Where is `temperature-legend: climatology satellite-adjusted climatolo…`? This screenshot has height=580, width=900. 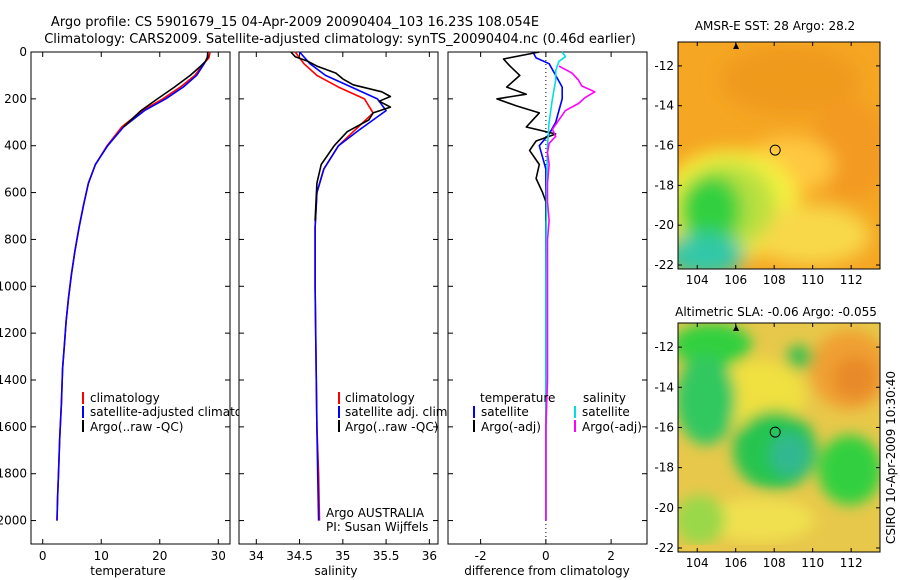 temperature-legend: climatology satellite-adjusted climatolo… is located at coordinates (175, 412).